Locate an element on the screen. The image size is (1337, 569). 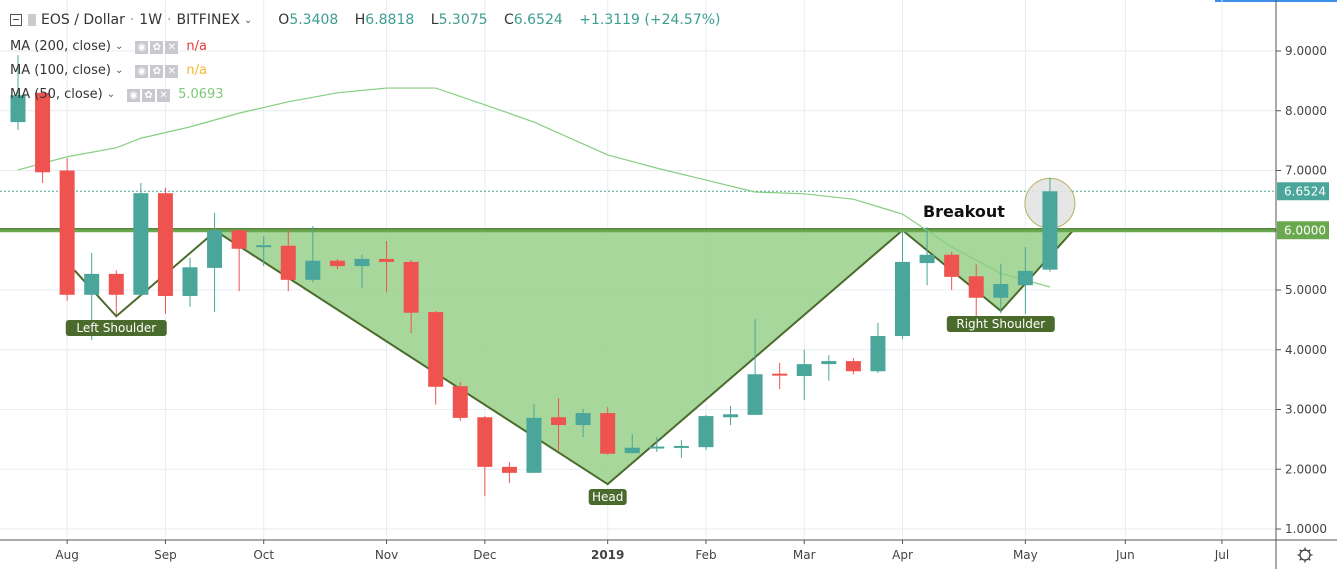
x-tick-label: May is located at coordinates (1025, 555).